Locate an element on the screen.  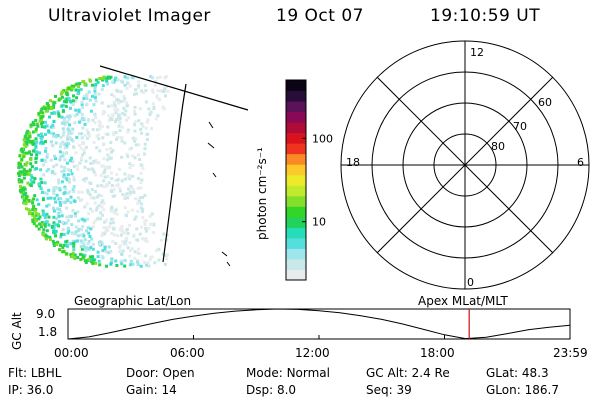
info-gain: Gain: 14 is located at coordinates (151, 390).